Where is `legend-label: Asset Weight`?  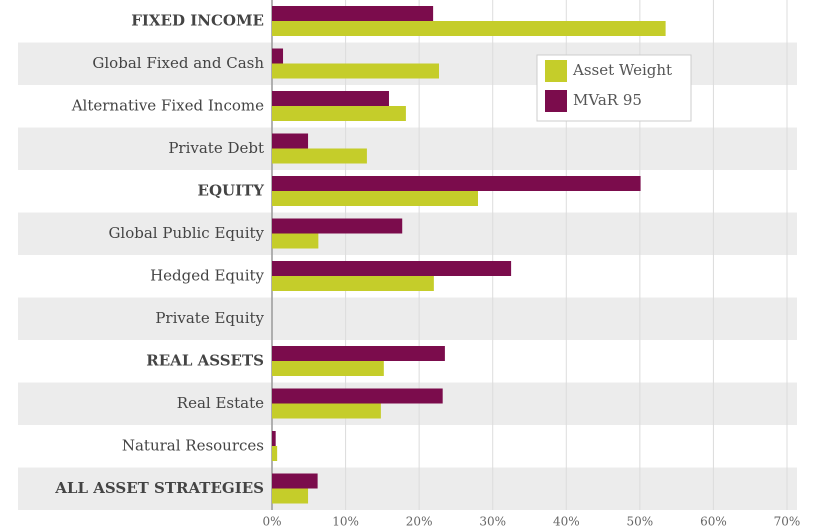 legend-label: Asset Weight is located at coordinates (622, 70).